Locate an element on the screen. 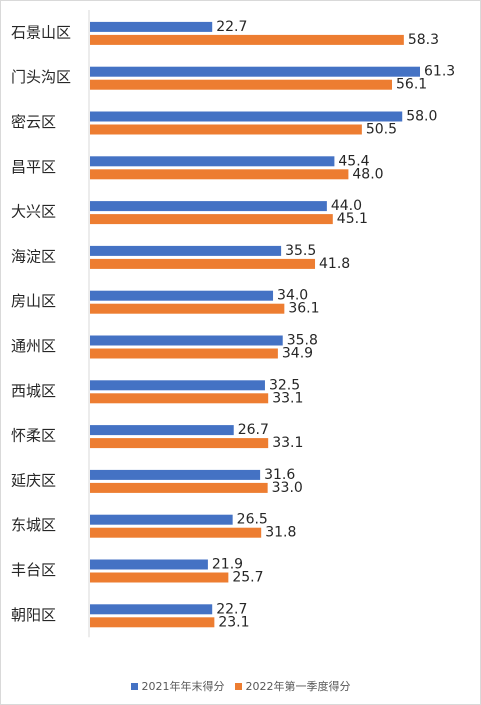  data-label: 61.3 is located at coordinates (439, 72).